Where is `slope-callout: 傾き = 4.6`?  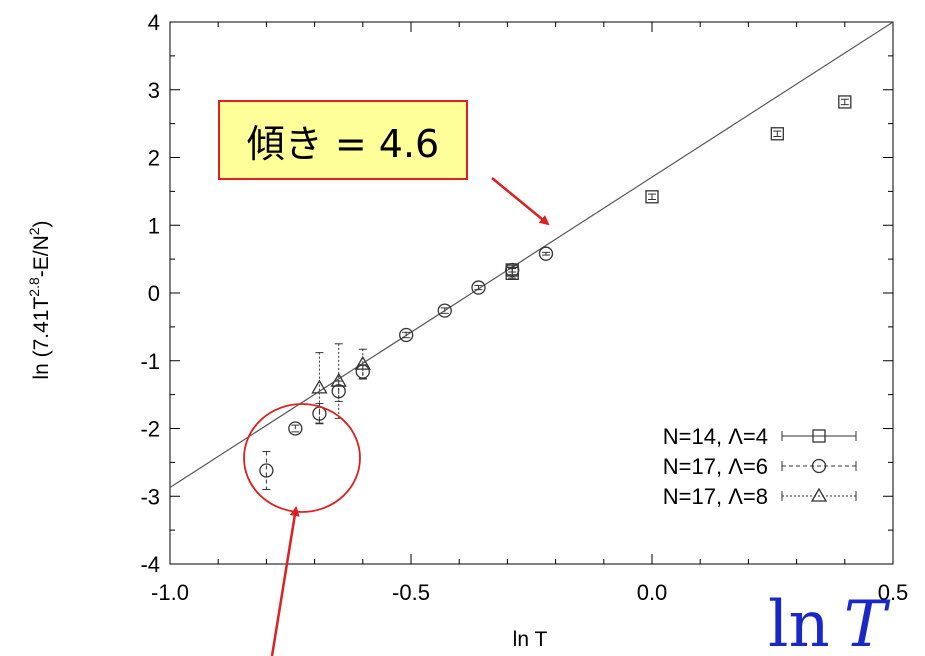
slope-callout: 傾き = 4.6 is located at coordinates (343, 140).